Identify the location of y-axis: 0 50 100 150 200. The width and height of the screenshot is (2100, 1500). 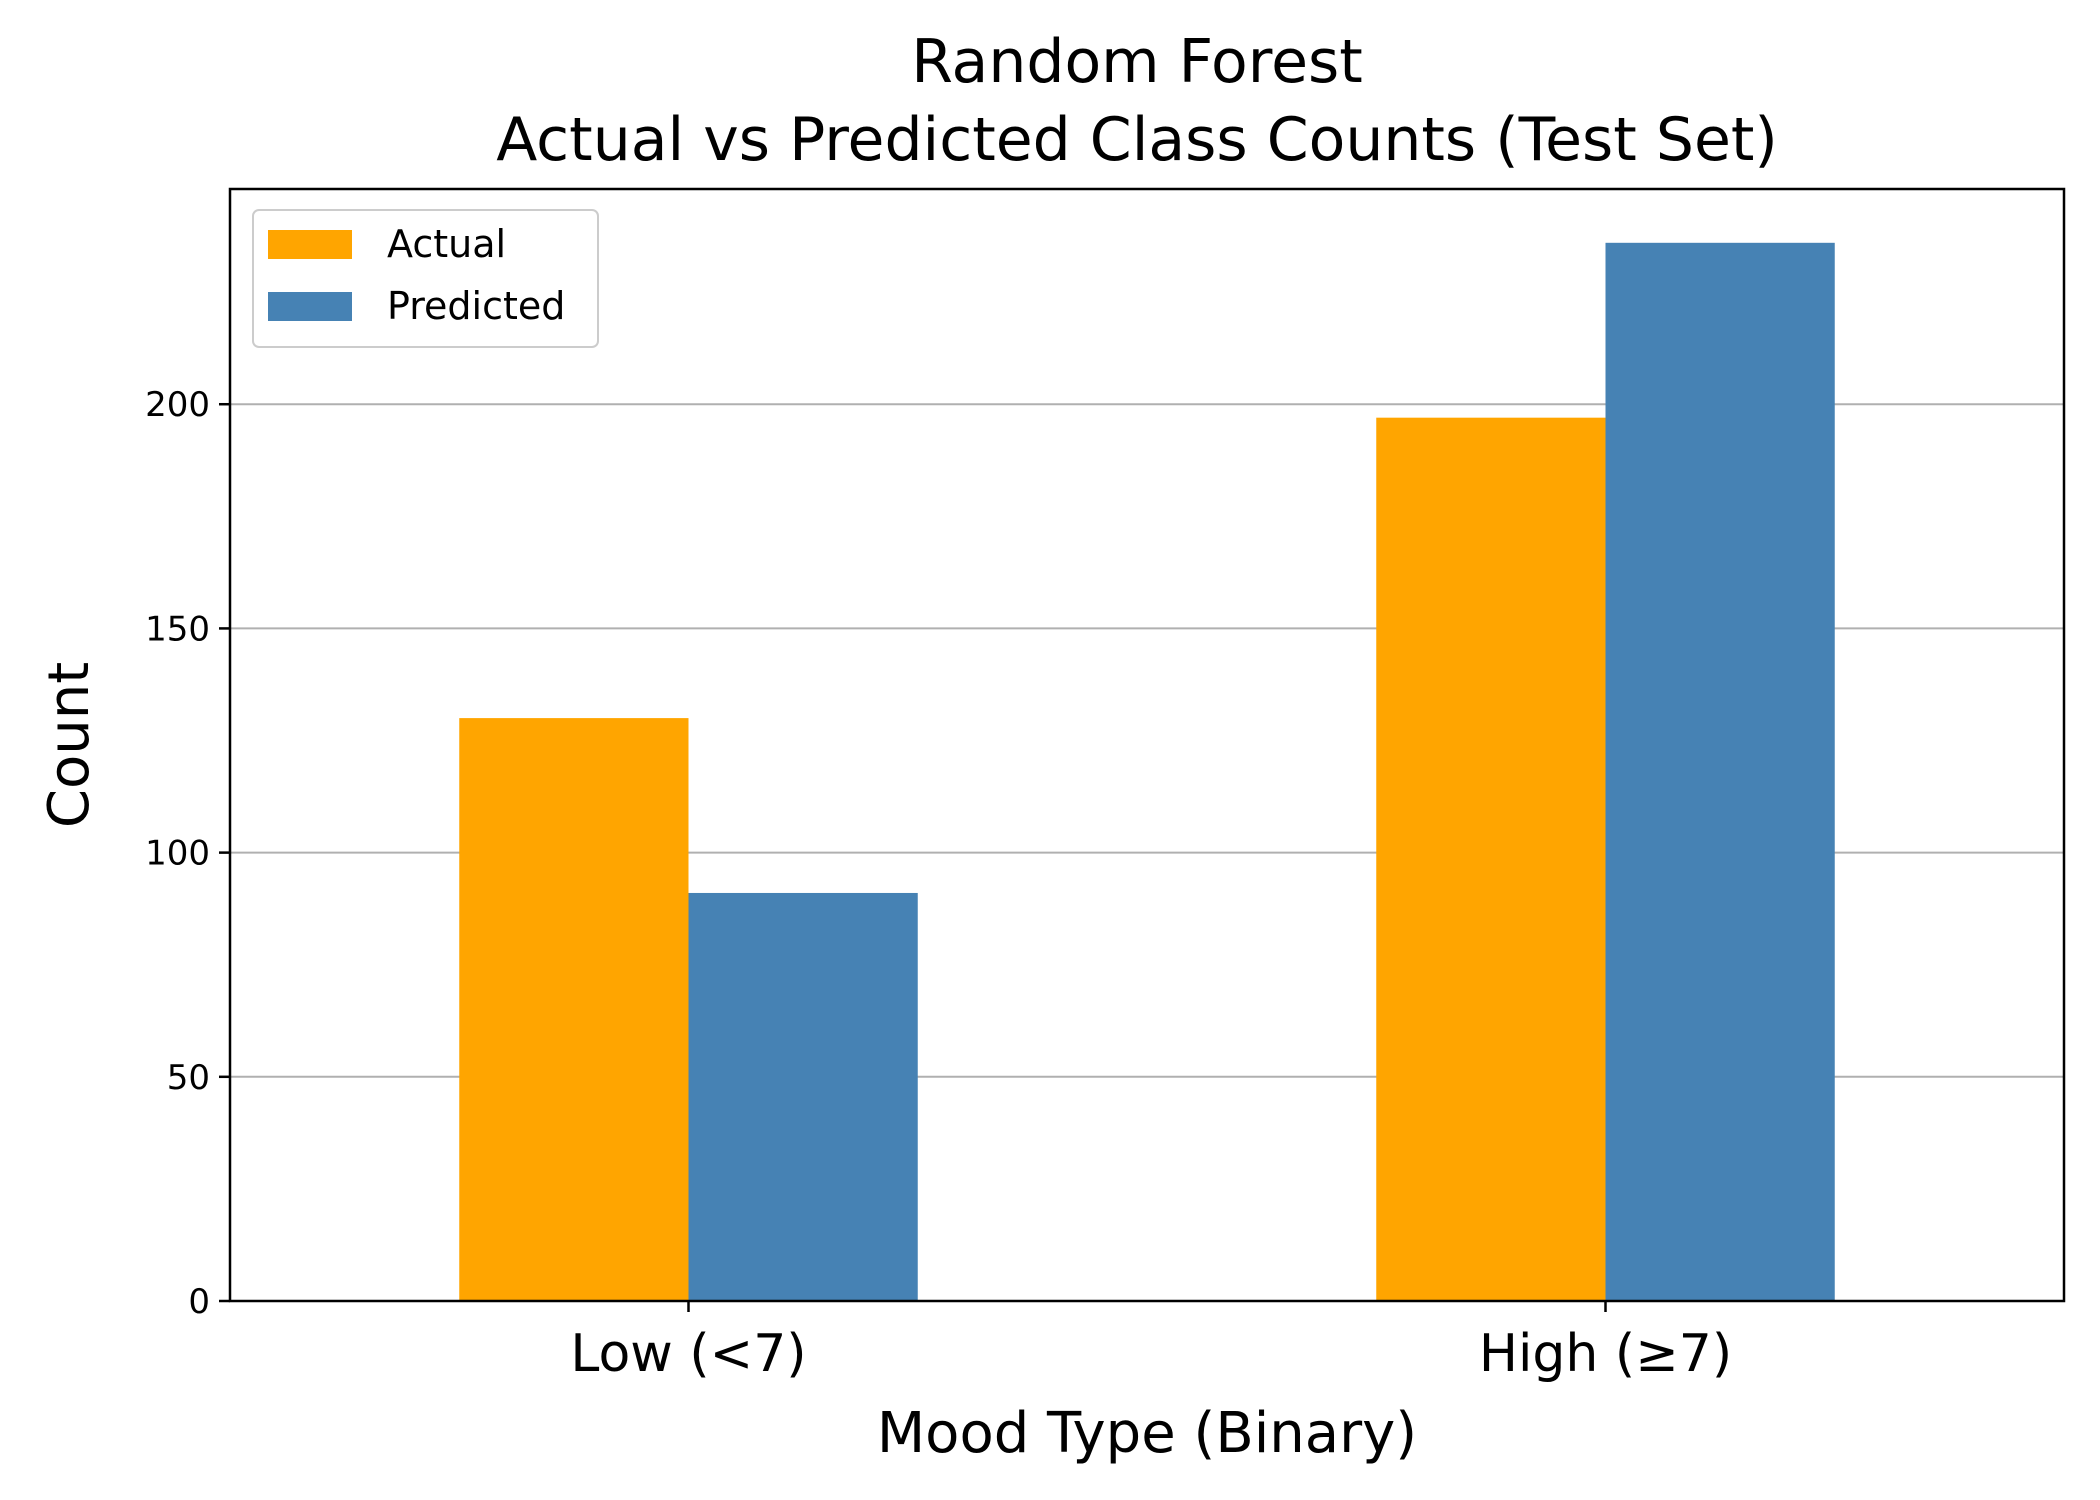
(187, 853).